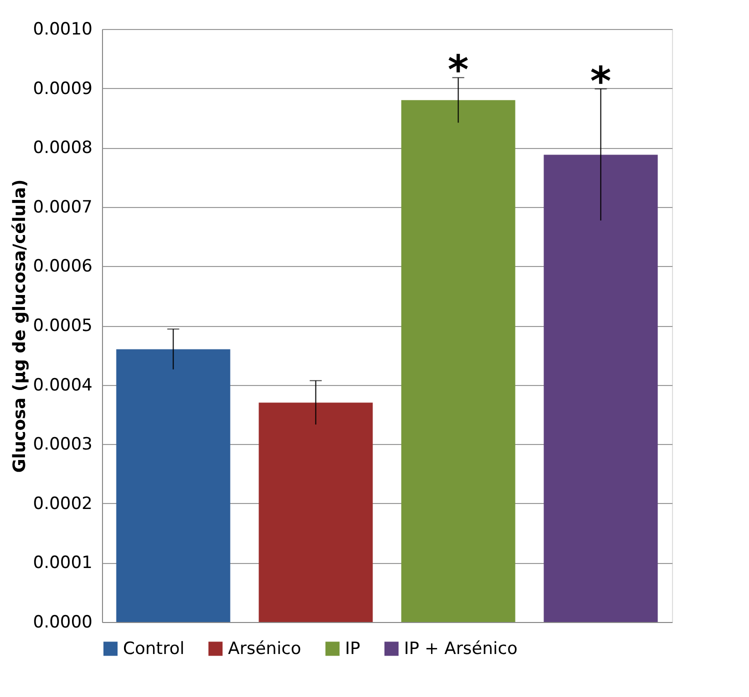  What do you see at coordinates (62, 148) in the screenshot?
I see `y-tick-label: 0.0008` at bounding box center [62, 148].